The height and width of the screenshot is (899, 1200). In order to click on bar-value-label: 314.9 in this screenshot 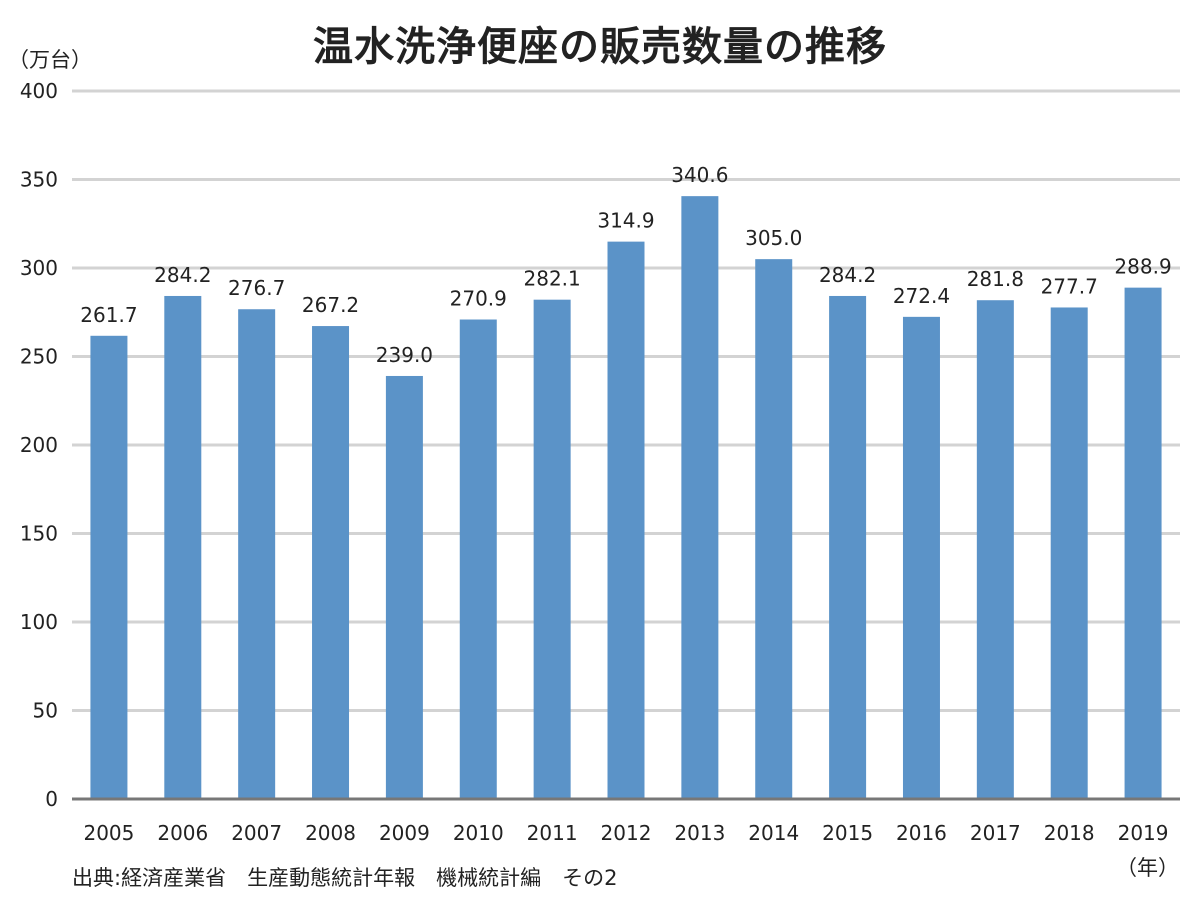, I will do `click(625, 221)`.